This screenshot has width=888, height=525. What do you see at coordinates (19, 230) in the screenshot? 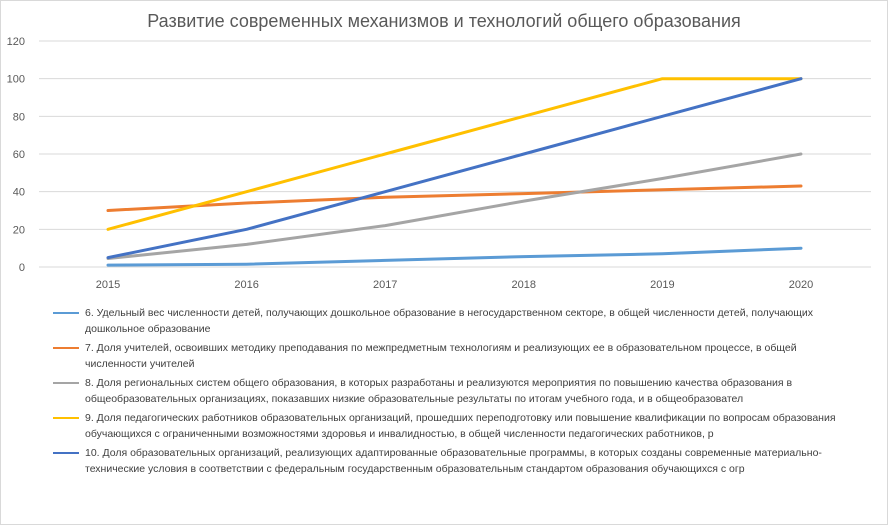
I see `y-tick-label-20: 20` at bounding box center [19, 230].